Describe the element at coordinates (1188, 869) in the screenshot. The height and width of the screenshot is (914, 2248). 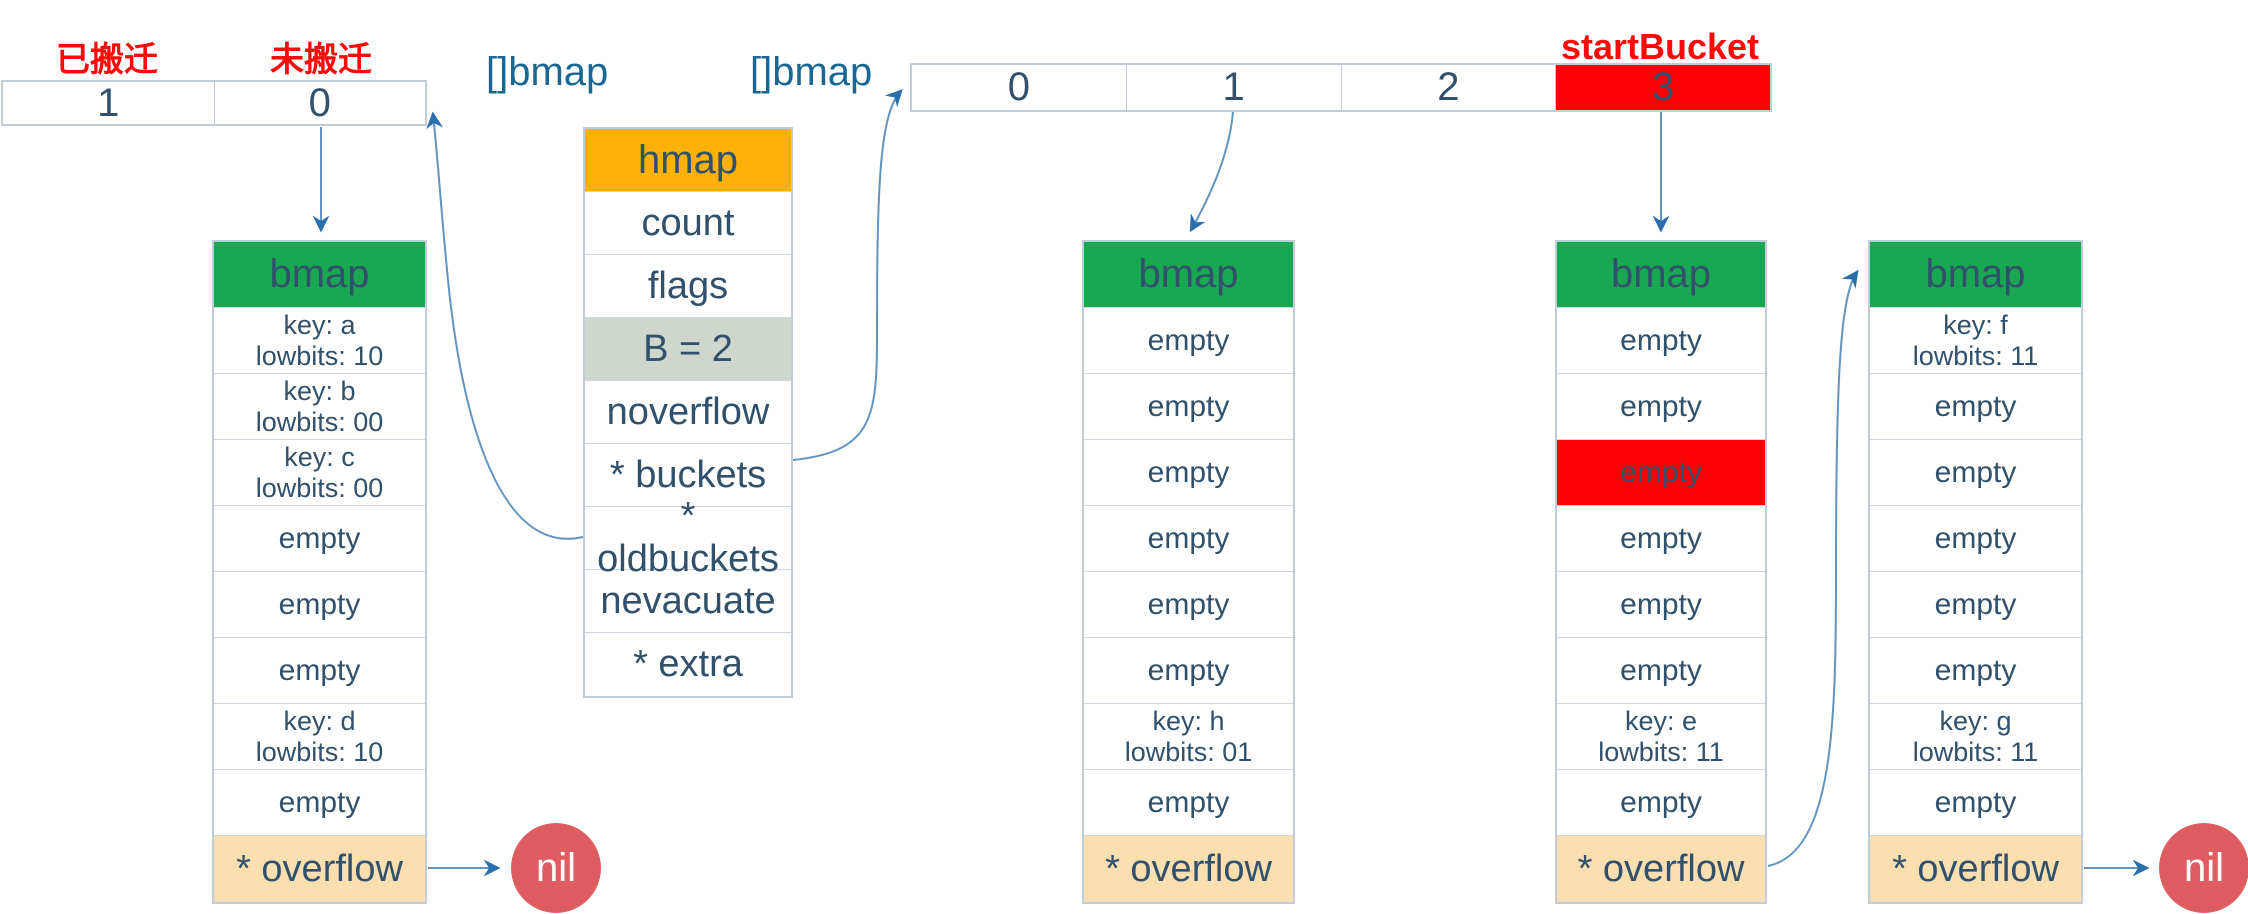
I see `bmap2-overflow: * overflow` at that location.